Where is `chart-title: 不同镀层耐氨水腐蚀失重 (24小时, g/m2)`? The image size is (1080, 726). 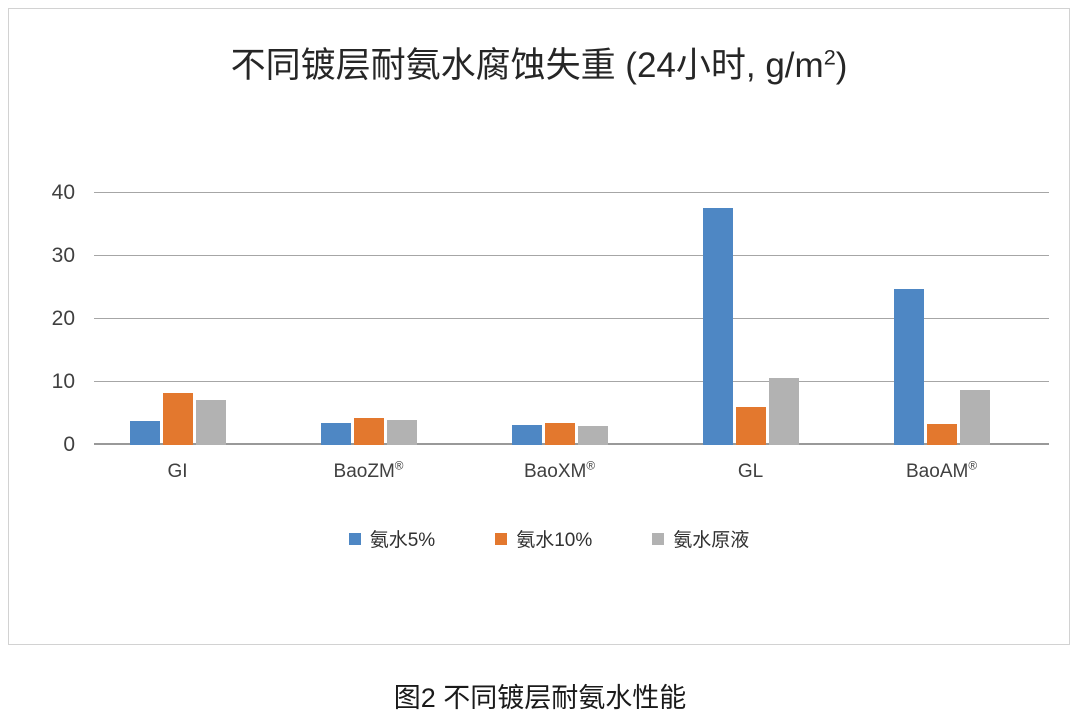 chart-title: 不同镀层耐氨水腐蚀失重 (24小时, g/m2) is located at coordinates (539, 62).